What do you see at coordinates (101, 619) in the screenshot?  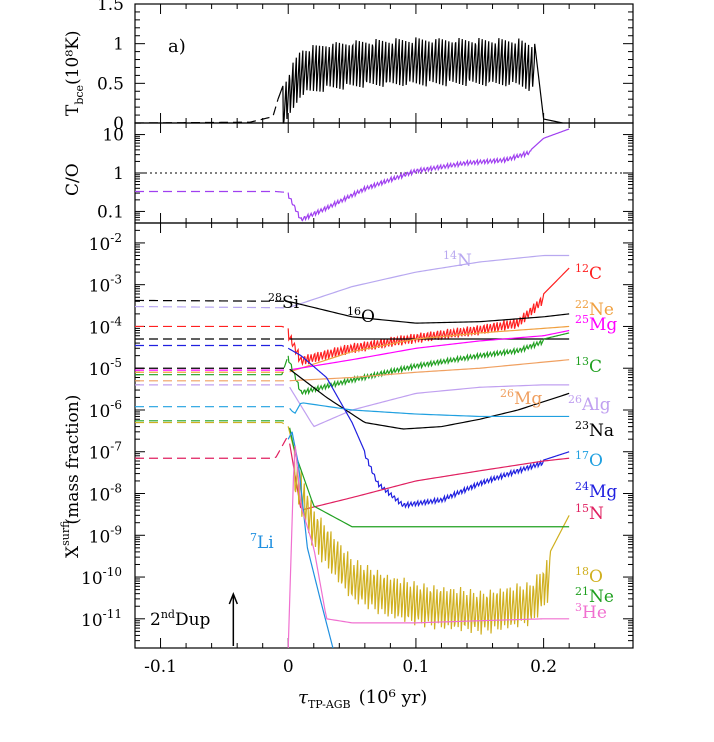 I see `y-tick-label: 10⁻¹¹` at bounding box center [101, 619].